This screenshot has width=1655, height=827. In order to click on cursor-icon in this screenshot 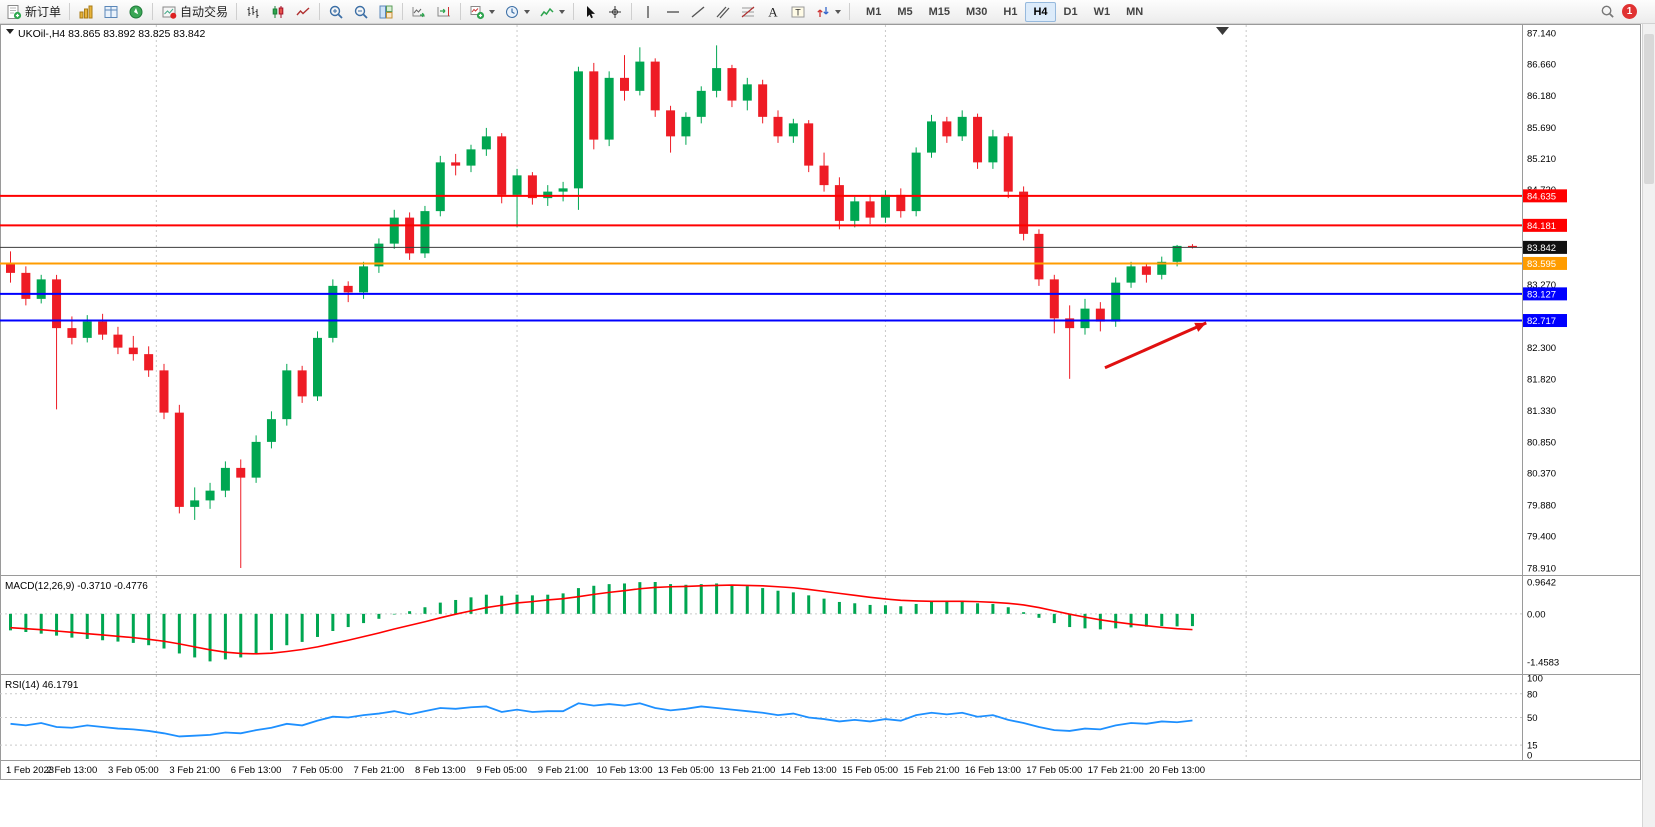, I will do `click(591, 11)`.